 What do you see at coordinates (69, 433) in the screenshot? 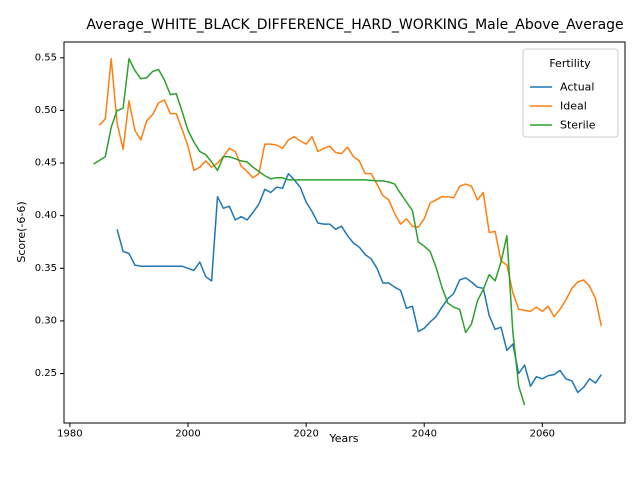
I see `x-tick-label: 1980` at bounding box center [69, 433].